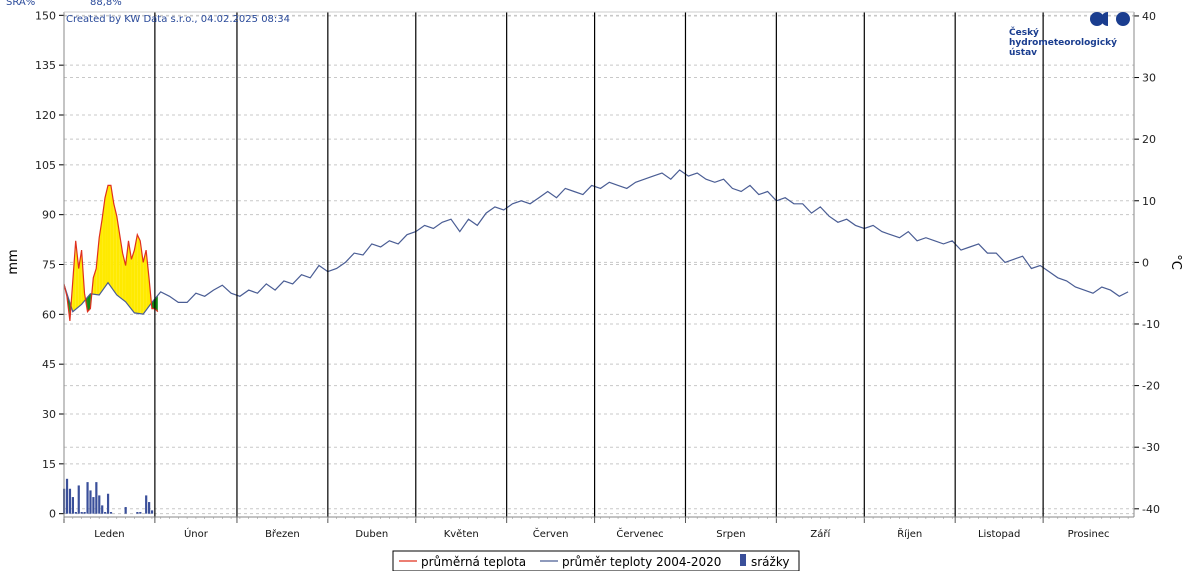 This screenshot has height=571, width=1186. I want to click on y-tick-label-right: -30, so click(1151, 447).